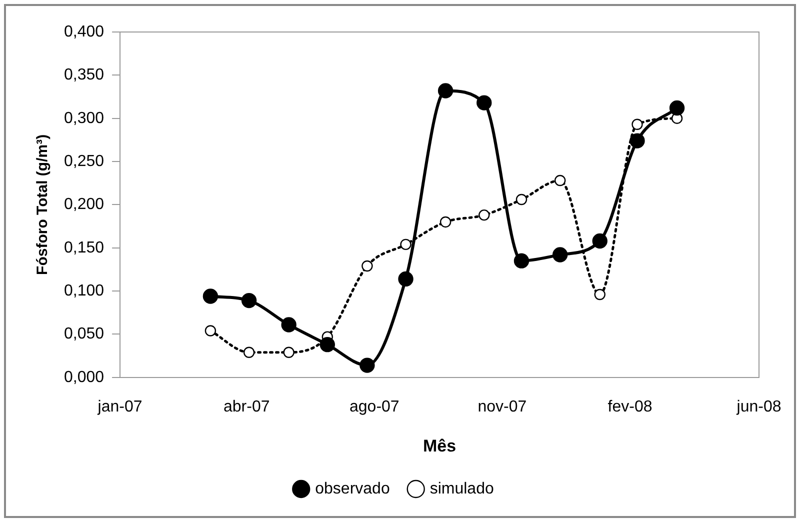 Image resolution: width=804 pixels, height=525 pixels. Describe the element at coordinates (439, 446) in the screenshot. I see `x-axis-title: Mês` at that location.